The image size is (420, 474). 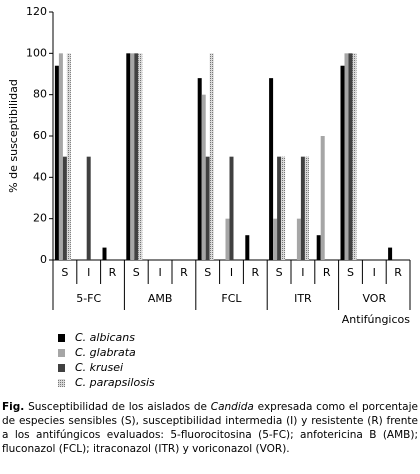 What do you see at coordinates (160, 298) in the screenshot?
I see `group-label: AMB` at bounding box center [160, 298].